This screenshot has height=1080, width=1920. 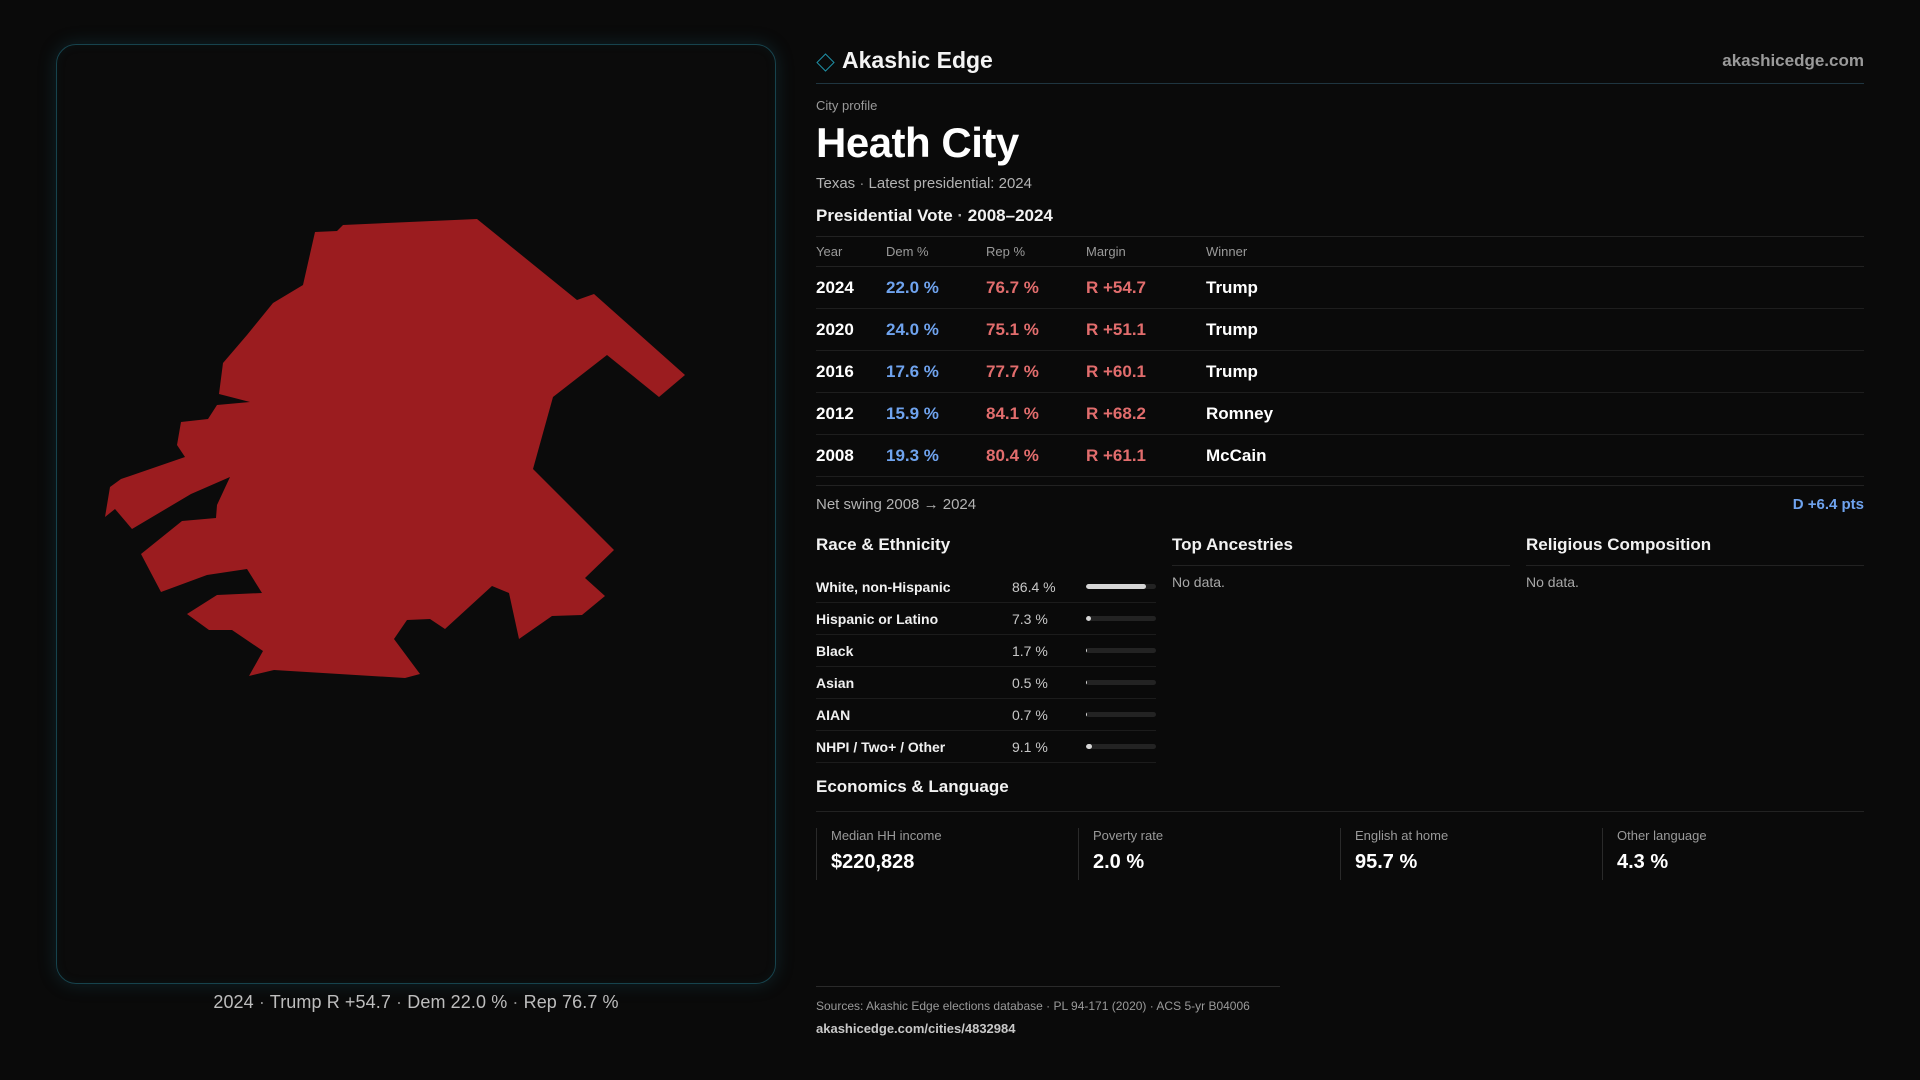 What do you see at coordinates (896, 504) in the screenshot?
I see `net-swing-label: Net swing 2008 → 2024` at bounding box center [896, 504].